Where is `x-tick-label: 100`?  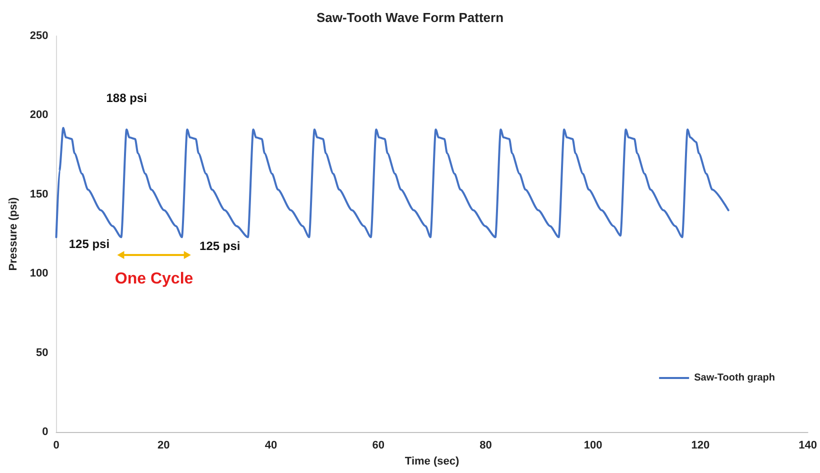 x-tick-label: 100 is located at coordinates (593, 446).